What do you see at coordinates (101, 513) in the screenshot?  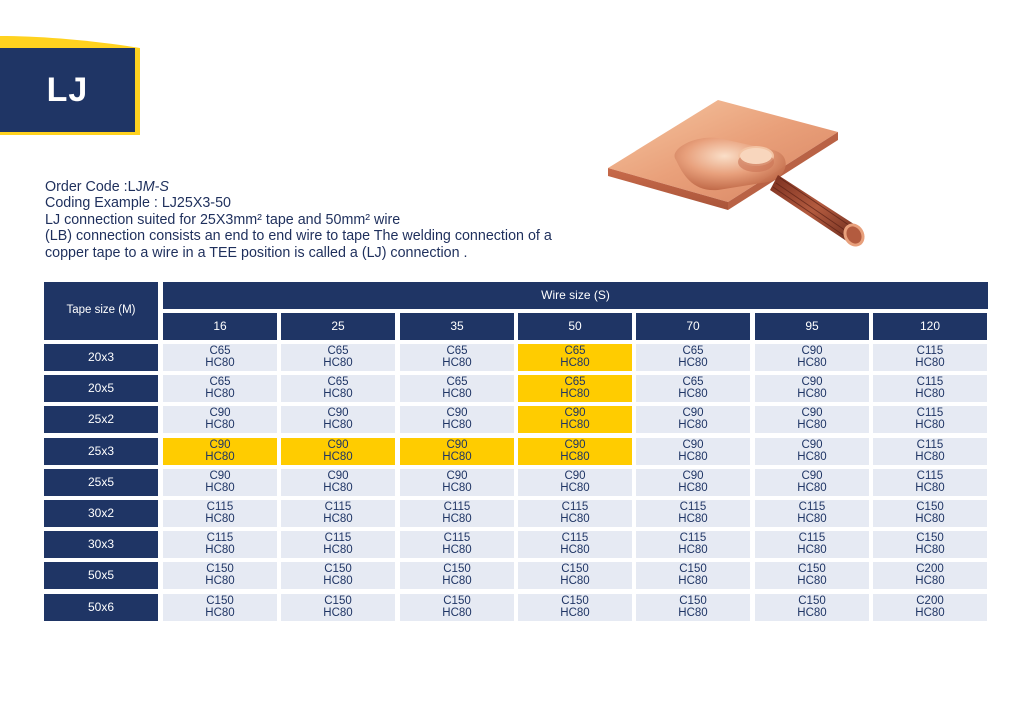 I see `tape-size-row-label: 30x2` at bounding box center [101, 513].